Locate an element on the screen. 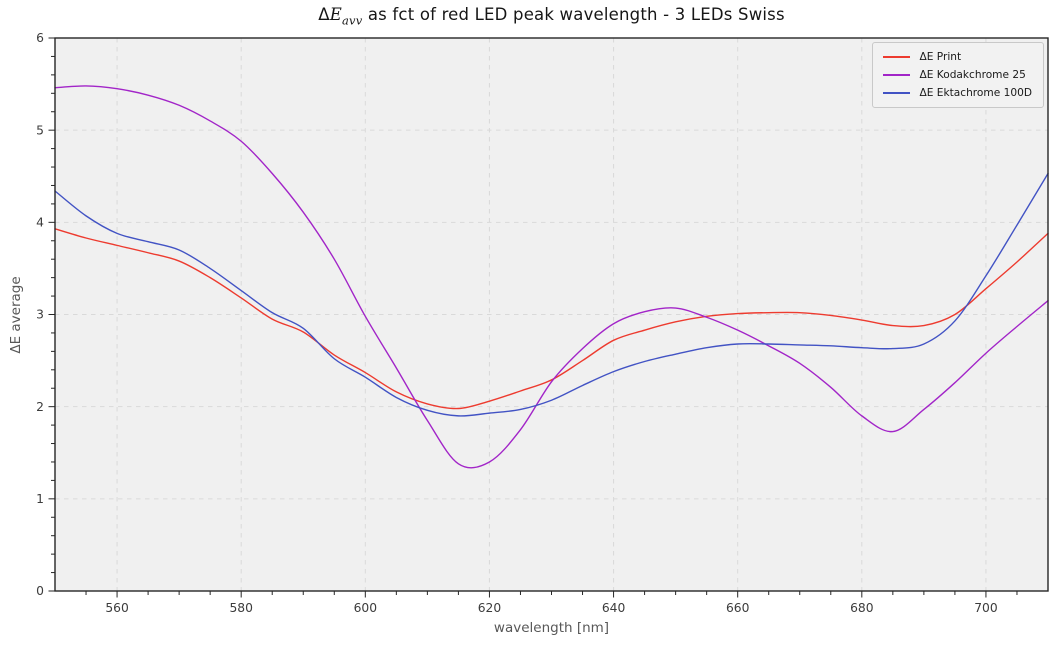  title-symbol: E is located at coordinates (335, 14).